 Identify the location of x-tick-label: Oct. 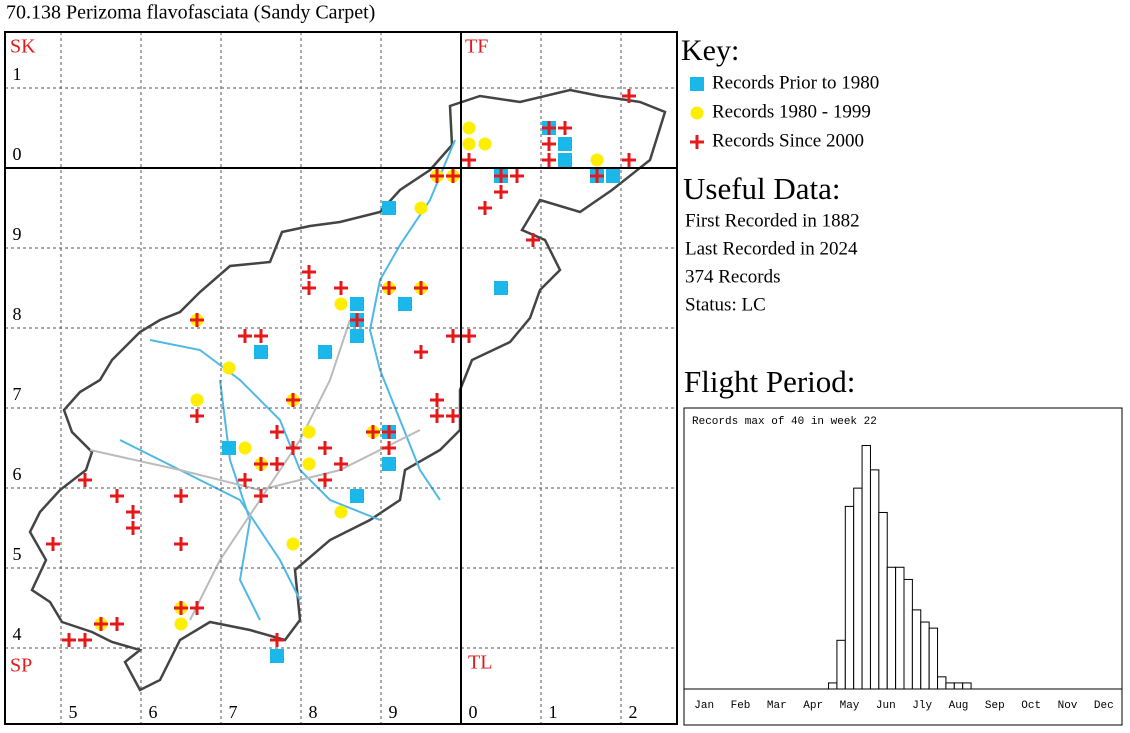
(1031, 706).